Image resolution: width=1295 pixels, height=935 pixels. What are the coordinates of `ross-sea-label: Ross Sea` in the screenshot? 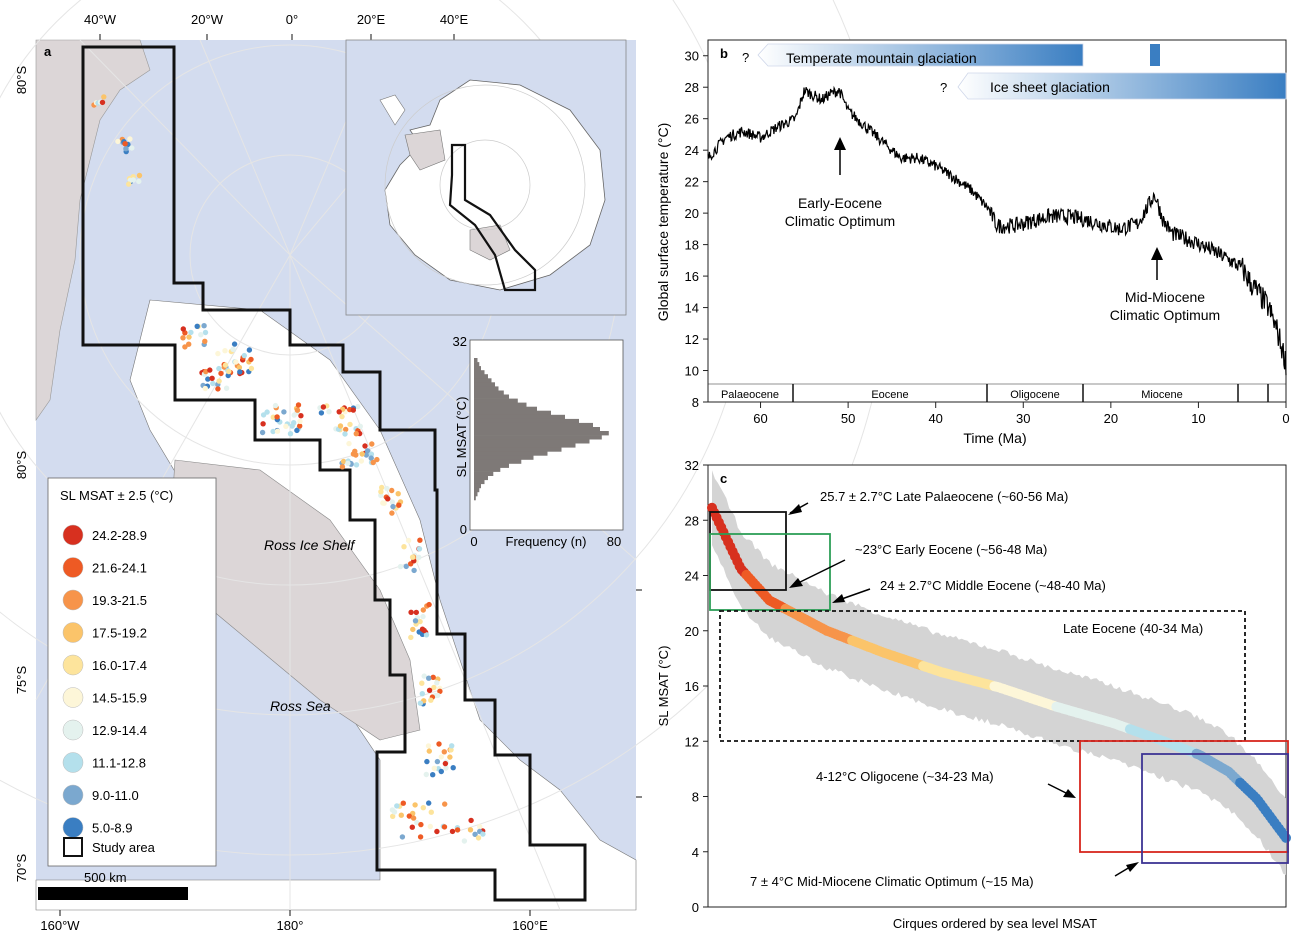 It's located at (300, 706).